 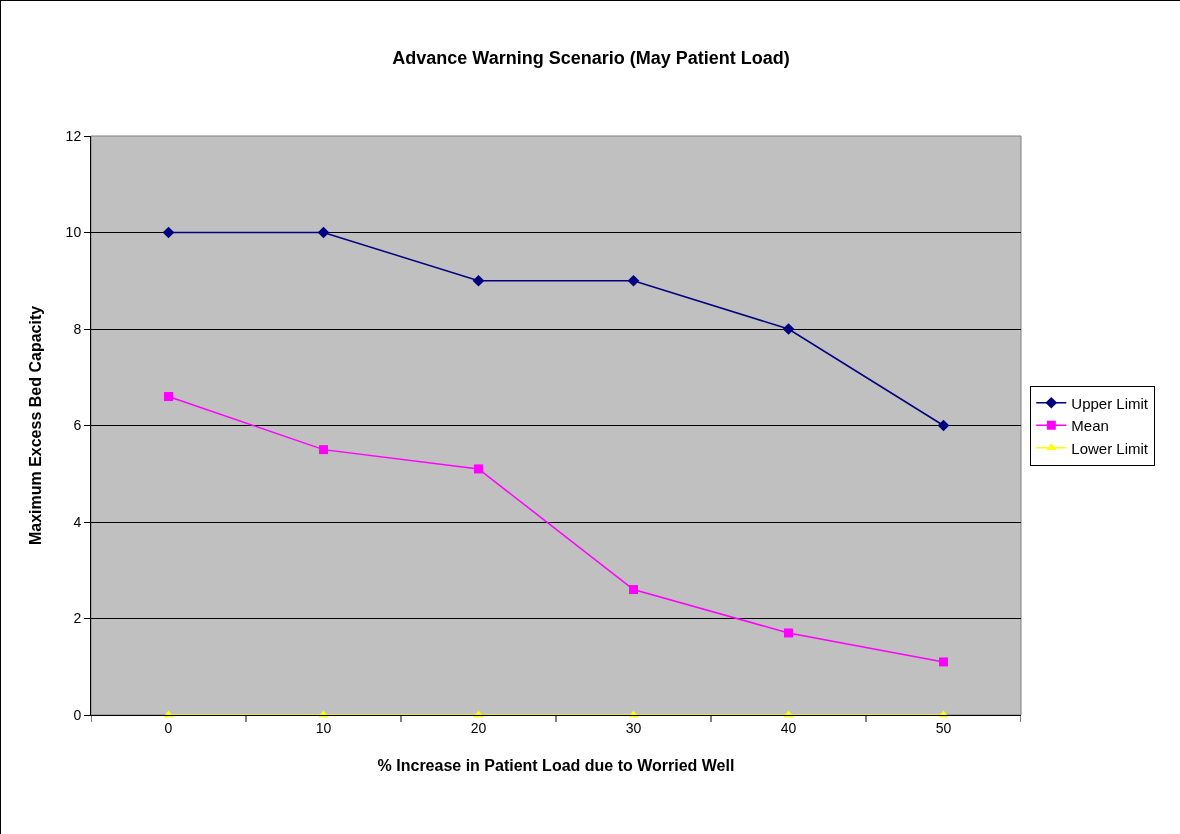 What do you see at coordinates (478, 727) in the screenshot?
I see `x-tick-label: 20` at bounding box center [478, 727].